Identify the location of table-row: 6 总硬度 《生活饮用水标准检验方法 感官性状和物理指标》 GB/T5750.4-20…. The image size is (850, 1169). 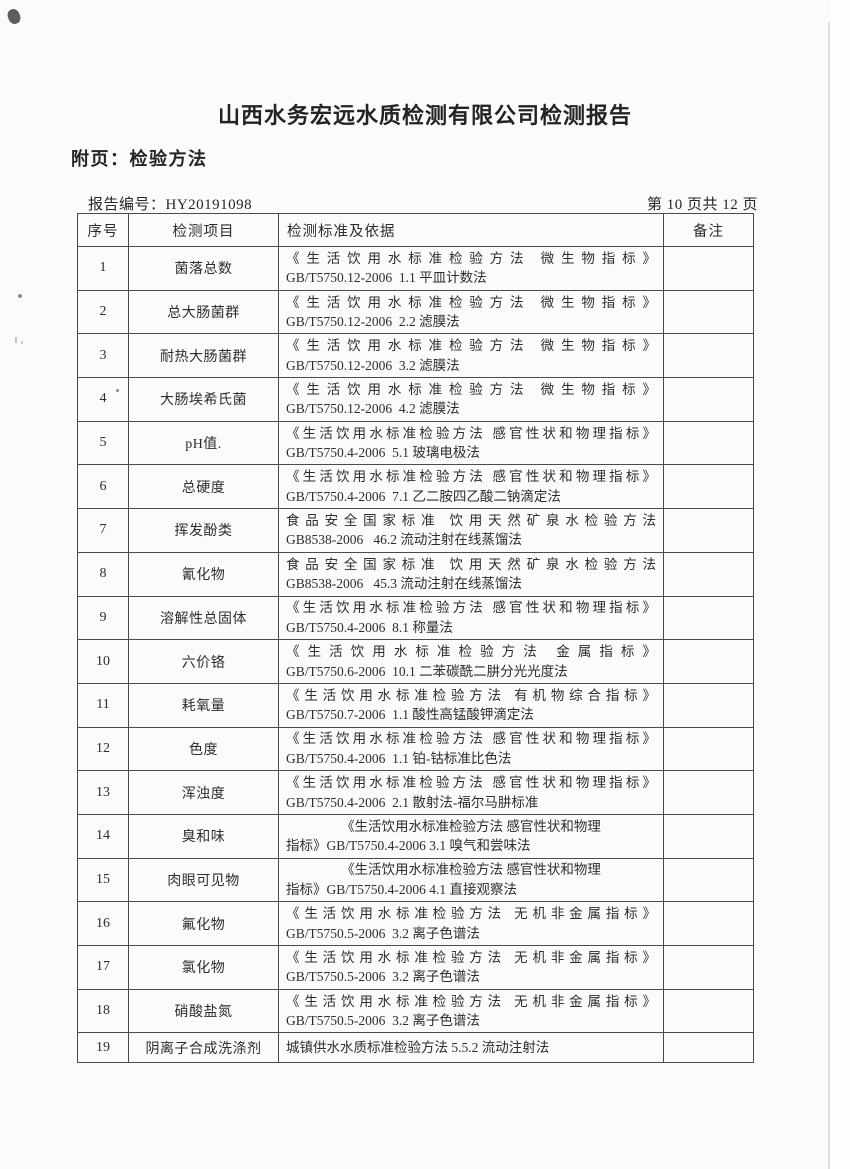
(415, 487).